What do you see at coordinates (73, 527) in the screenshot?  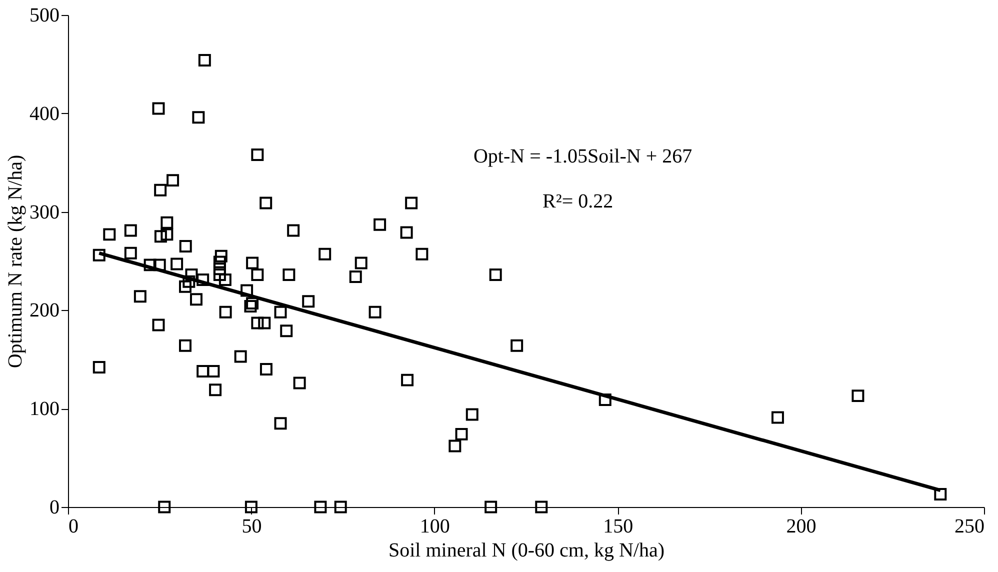 I see `x-tick-label: 0` at bounding box center [73, 527].